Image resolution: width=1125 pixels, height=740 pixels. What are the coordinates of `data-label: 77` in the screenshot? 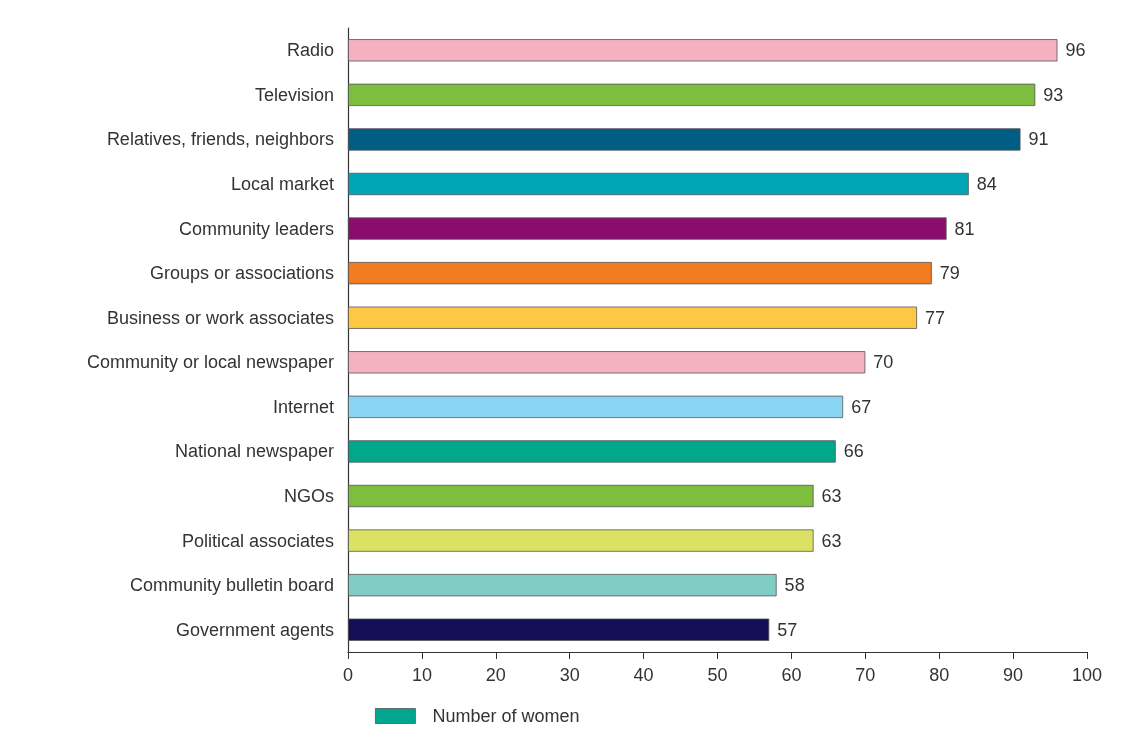 It's located at (935, 317).